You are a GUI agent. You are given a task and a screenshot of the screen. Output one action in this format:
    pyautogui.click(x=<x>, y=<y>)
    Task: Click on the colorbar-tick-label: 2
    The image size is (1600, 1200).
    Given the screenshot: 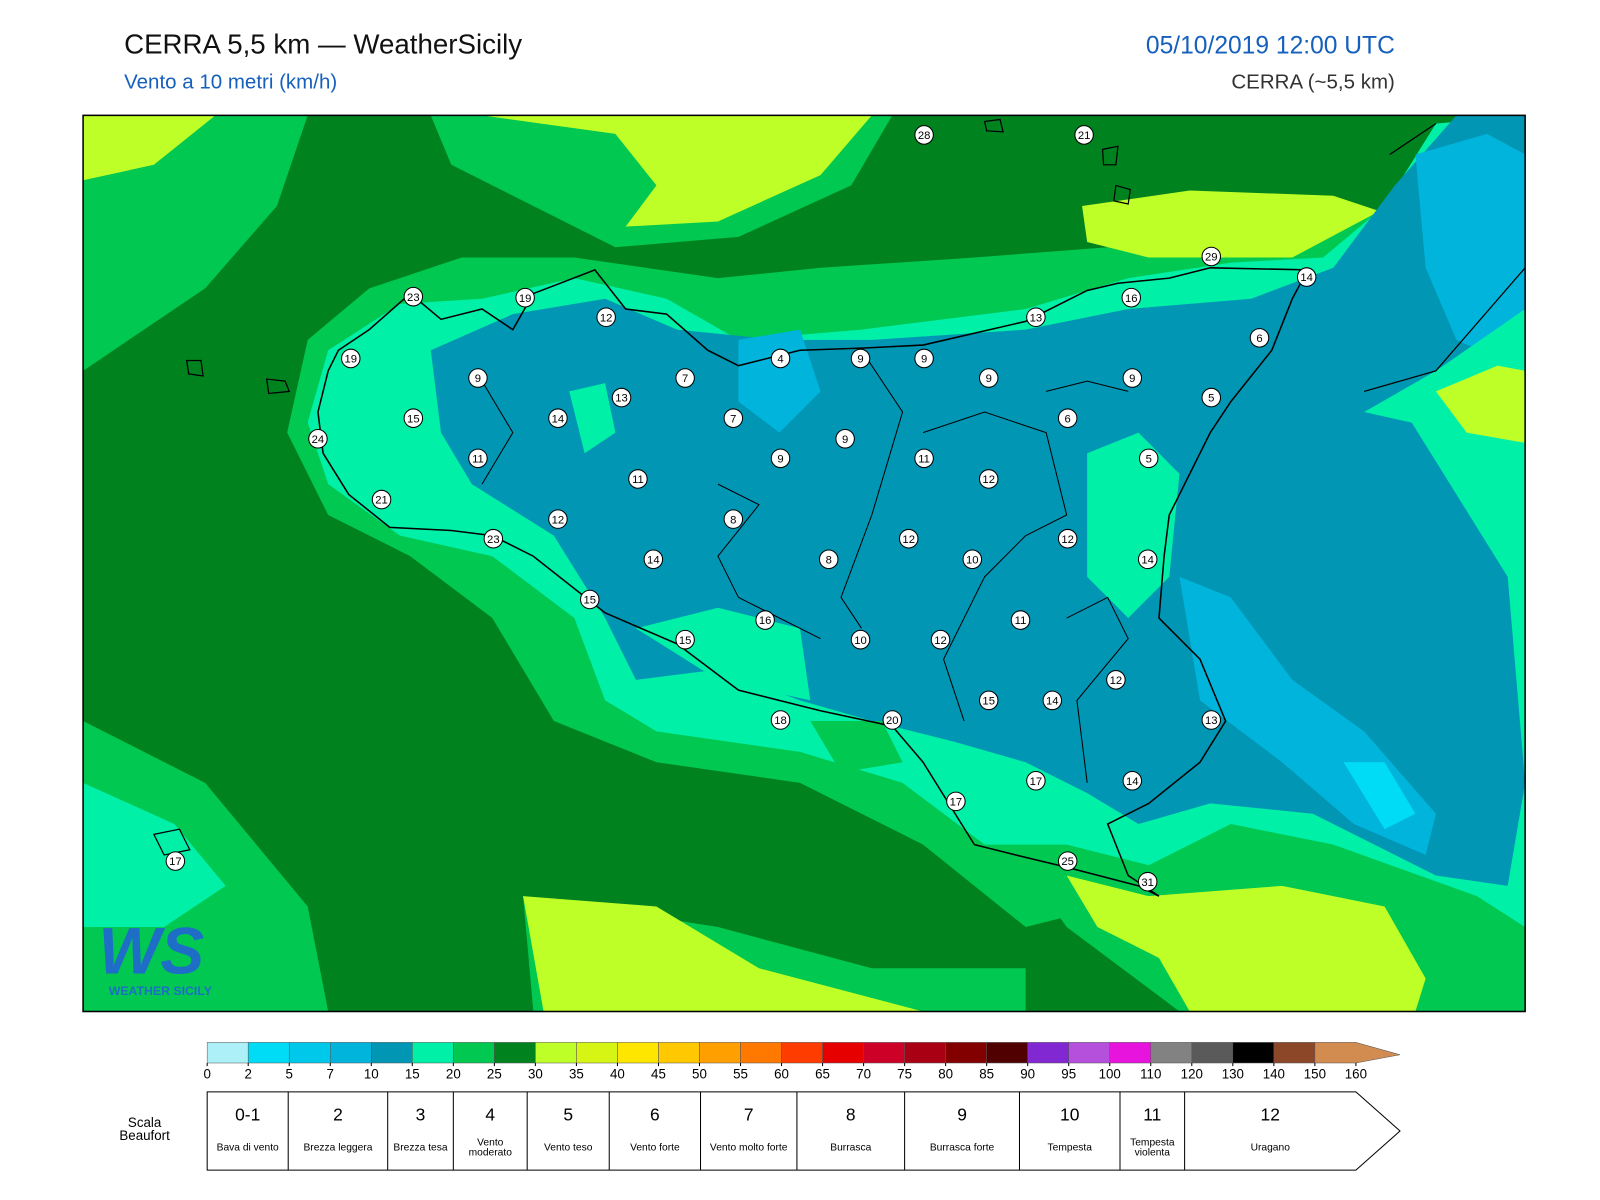 What is the action you would take?
    pyautogui.click(x=247, y=1073)
    